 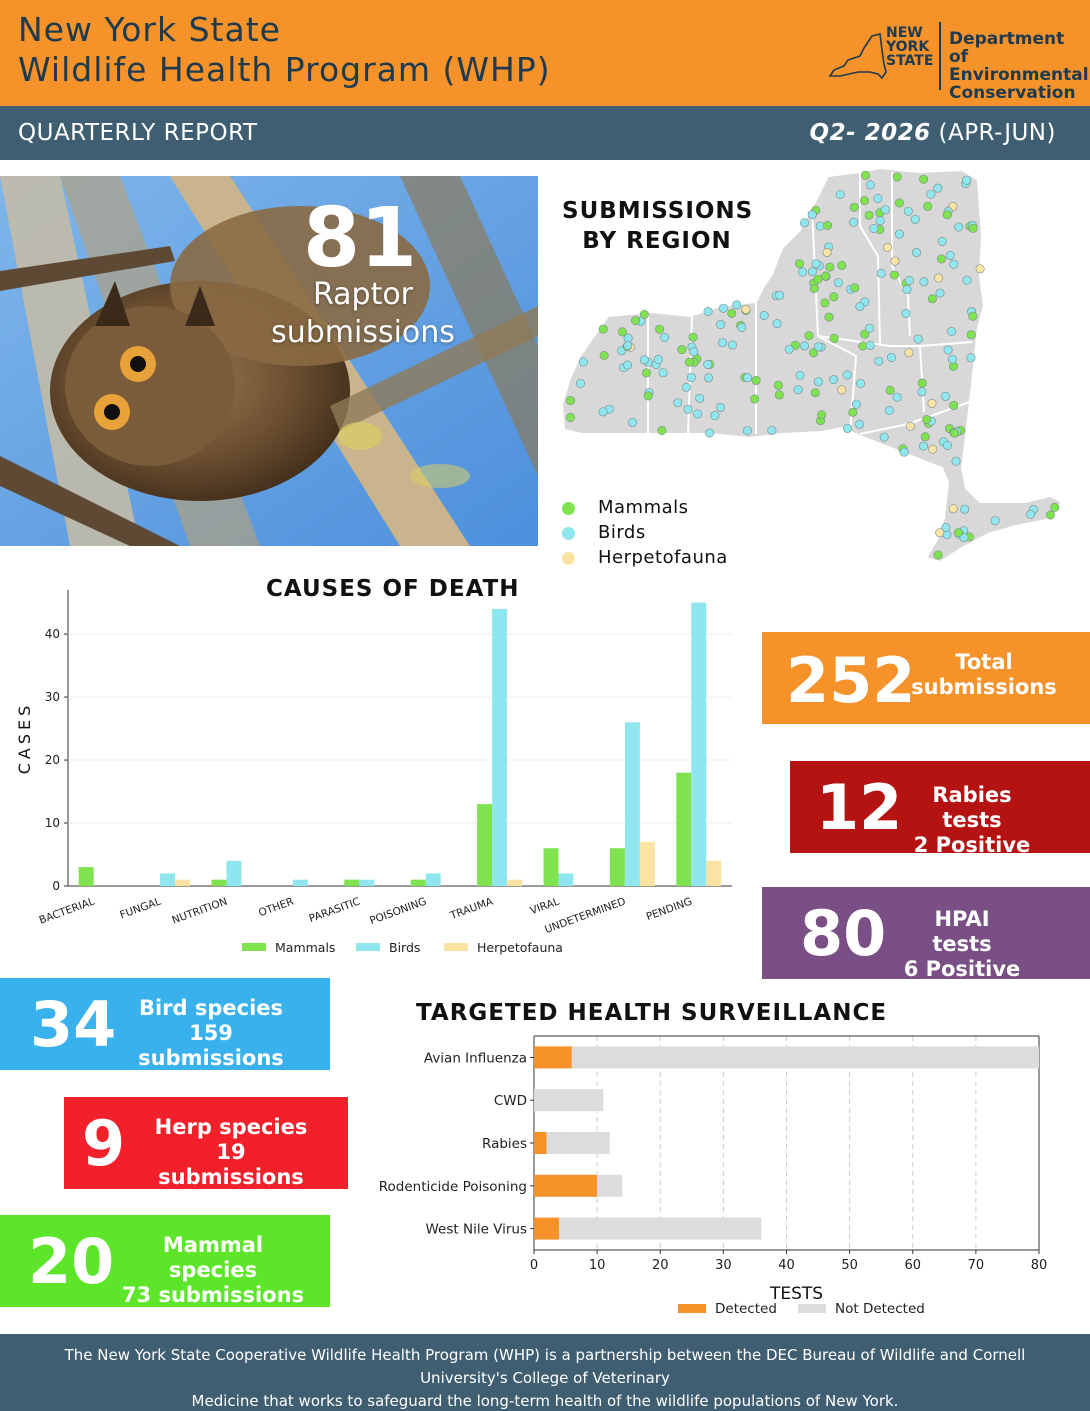 What do you see at coordinates (138, 133) in the screenshot?
I see `report-type: QUARTERLY REPORT` at bounding box center [138, 133].